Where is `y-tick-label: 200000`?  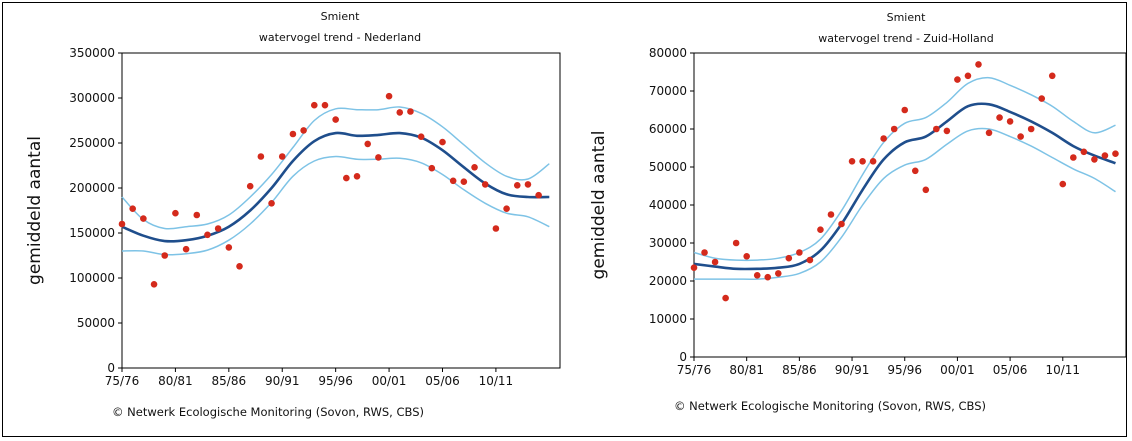
y-tick-label: 200000 is located at coordinates (92, 188).